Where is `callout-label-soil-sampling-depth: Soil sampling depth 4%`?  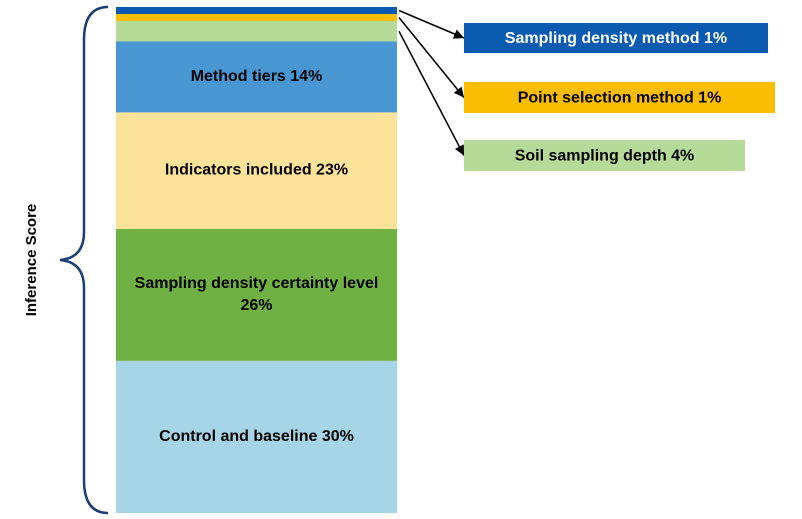
callout-label-soil-sampling-depth: Soil sampling depth 4% is located at coordinates (605, 156).